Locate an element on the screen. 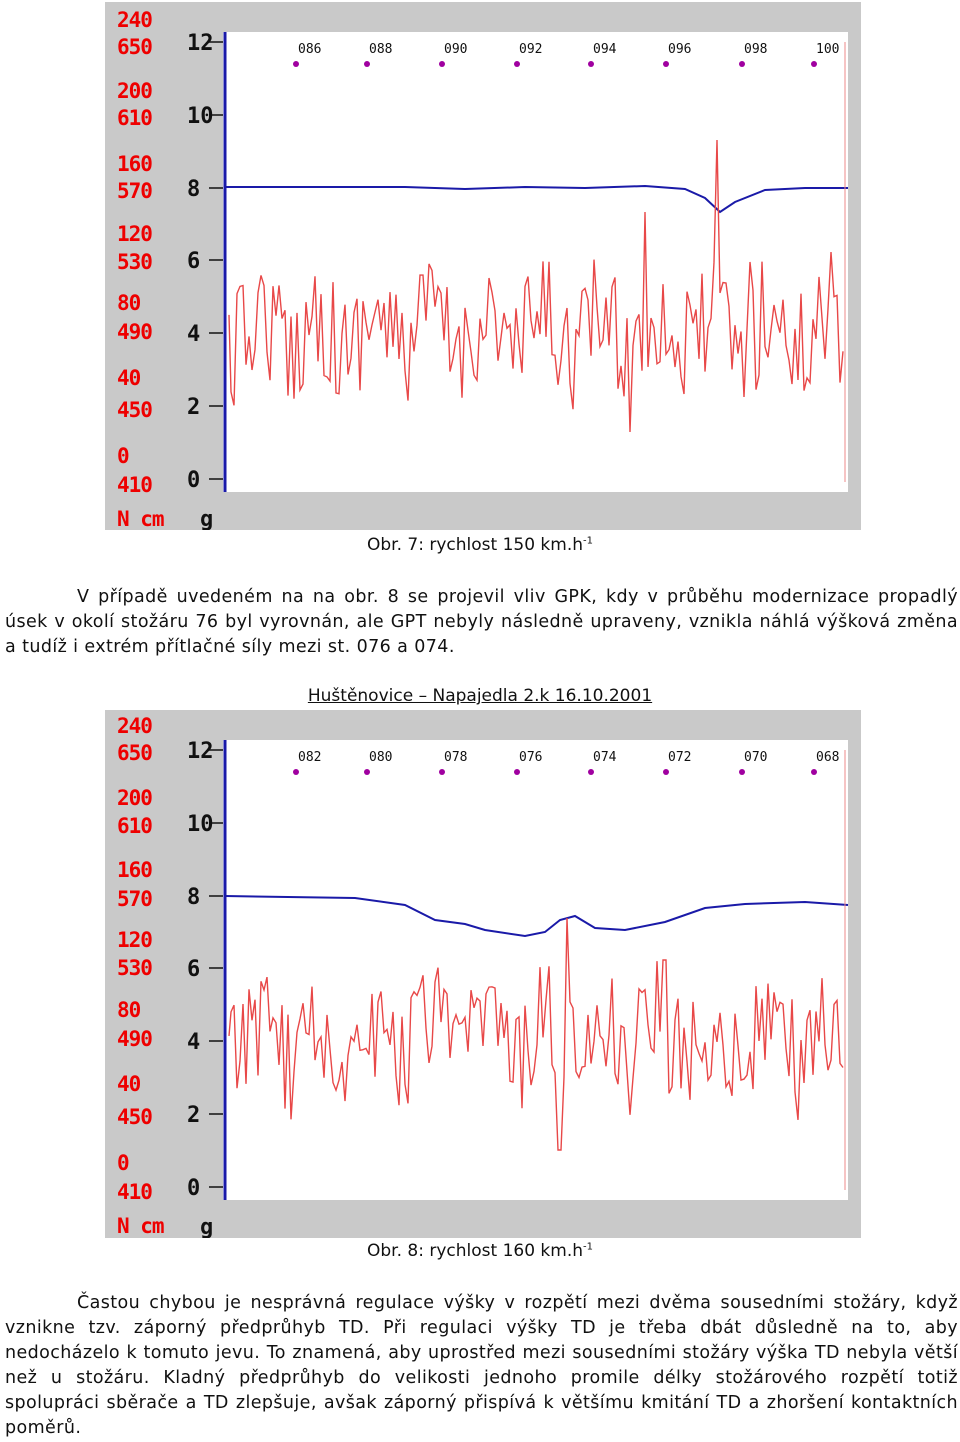  caption-text: Obr. 8: rychlost 160 km.h is located at coordinates (475, 1251).